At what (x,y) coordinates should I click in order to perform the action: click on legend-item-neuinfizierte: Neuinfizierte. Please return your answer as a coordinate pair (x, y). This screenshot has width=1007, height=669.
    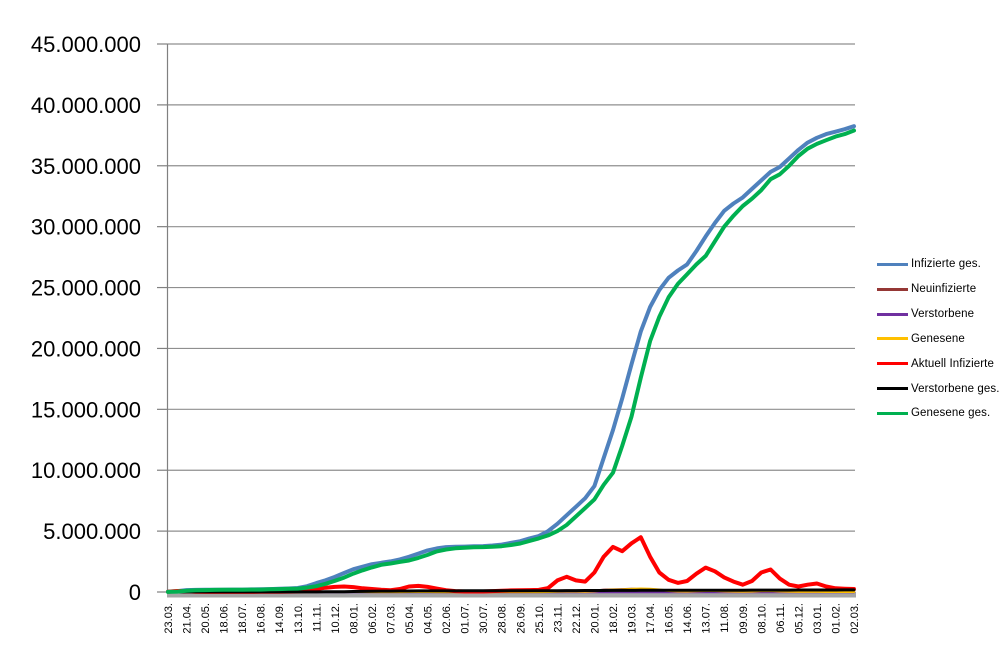
    Looking at the image, I should click on (938, 289).